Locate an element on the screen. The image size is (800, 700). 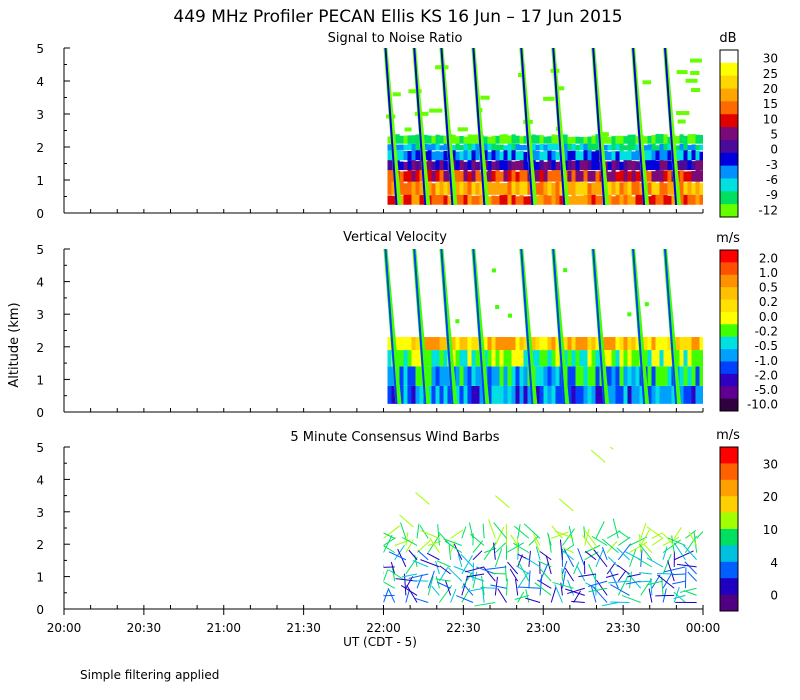
x-tick-label: 22:30 is located at coordinates (463, 628).